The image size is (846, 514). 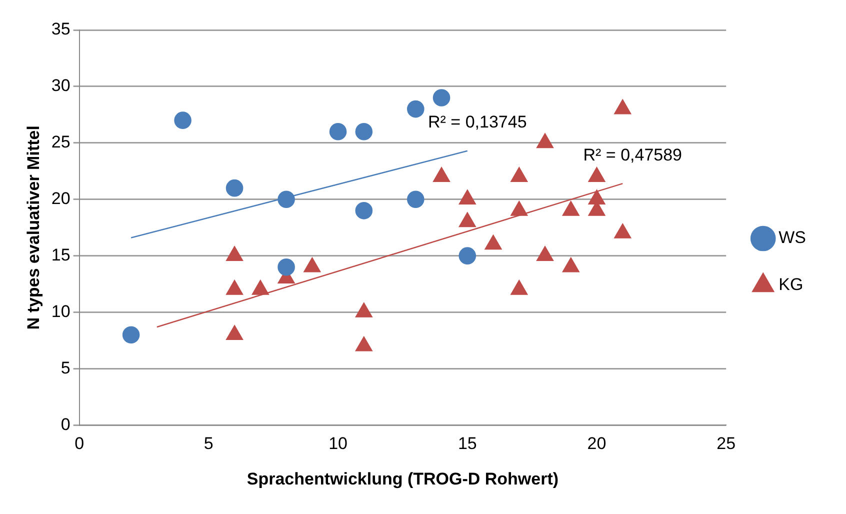 I want to click on x-tick-label: 15, so click(x=467, y=444).